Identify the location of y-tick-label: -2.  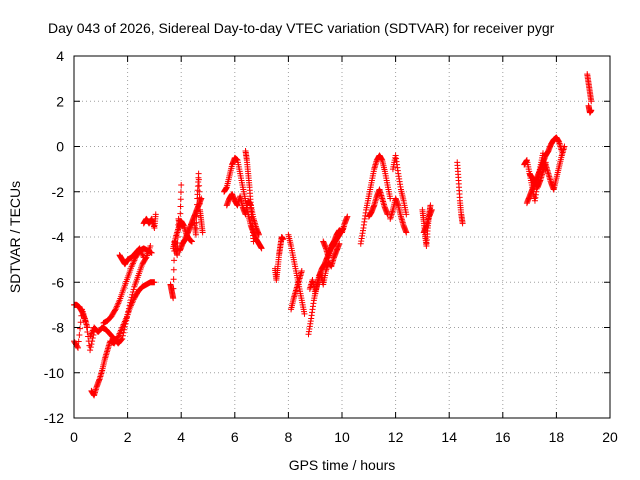
(58, 192).